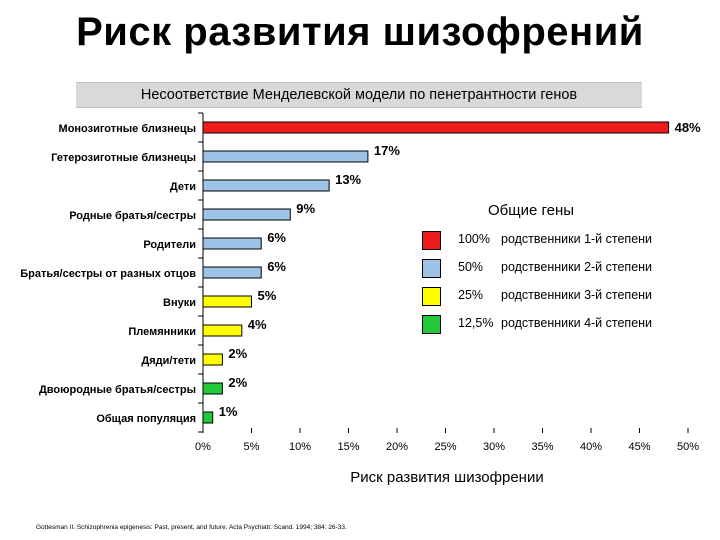 The image size is (720, 540). I want to click on value-label: 9%, so click(305, 208).